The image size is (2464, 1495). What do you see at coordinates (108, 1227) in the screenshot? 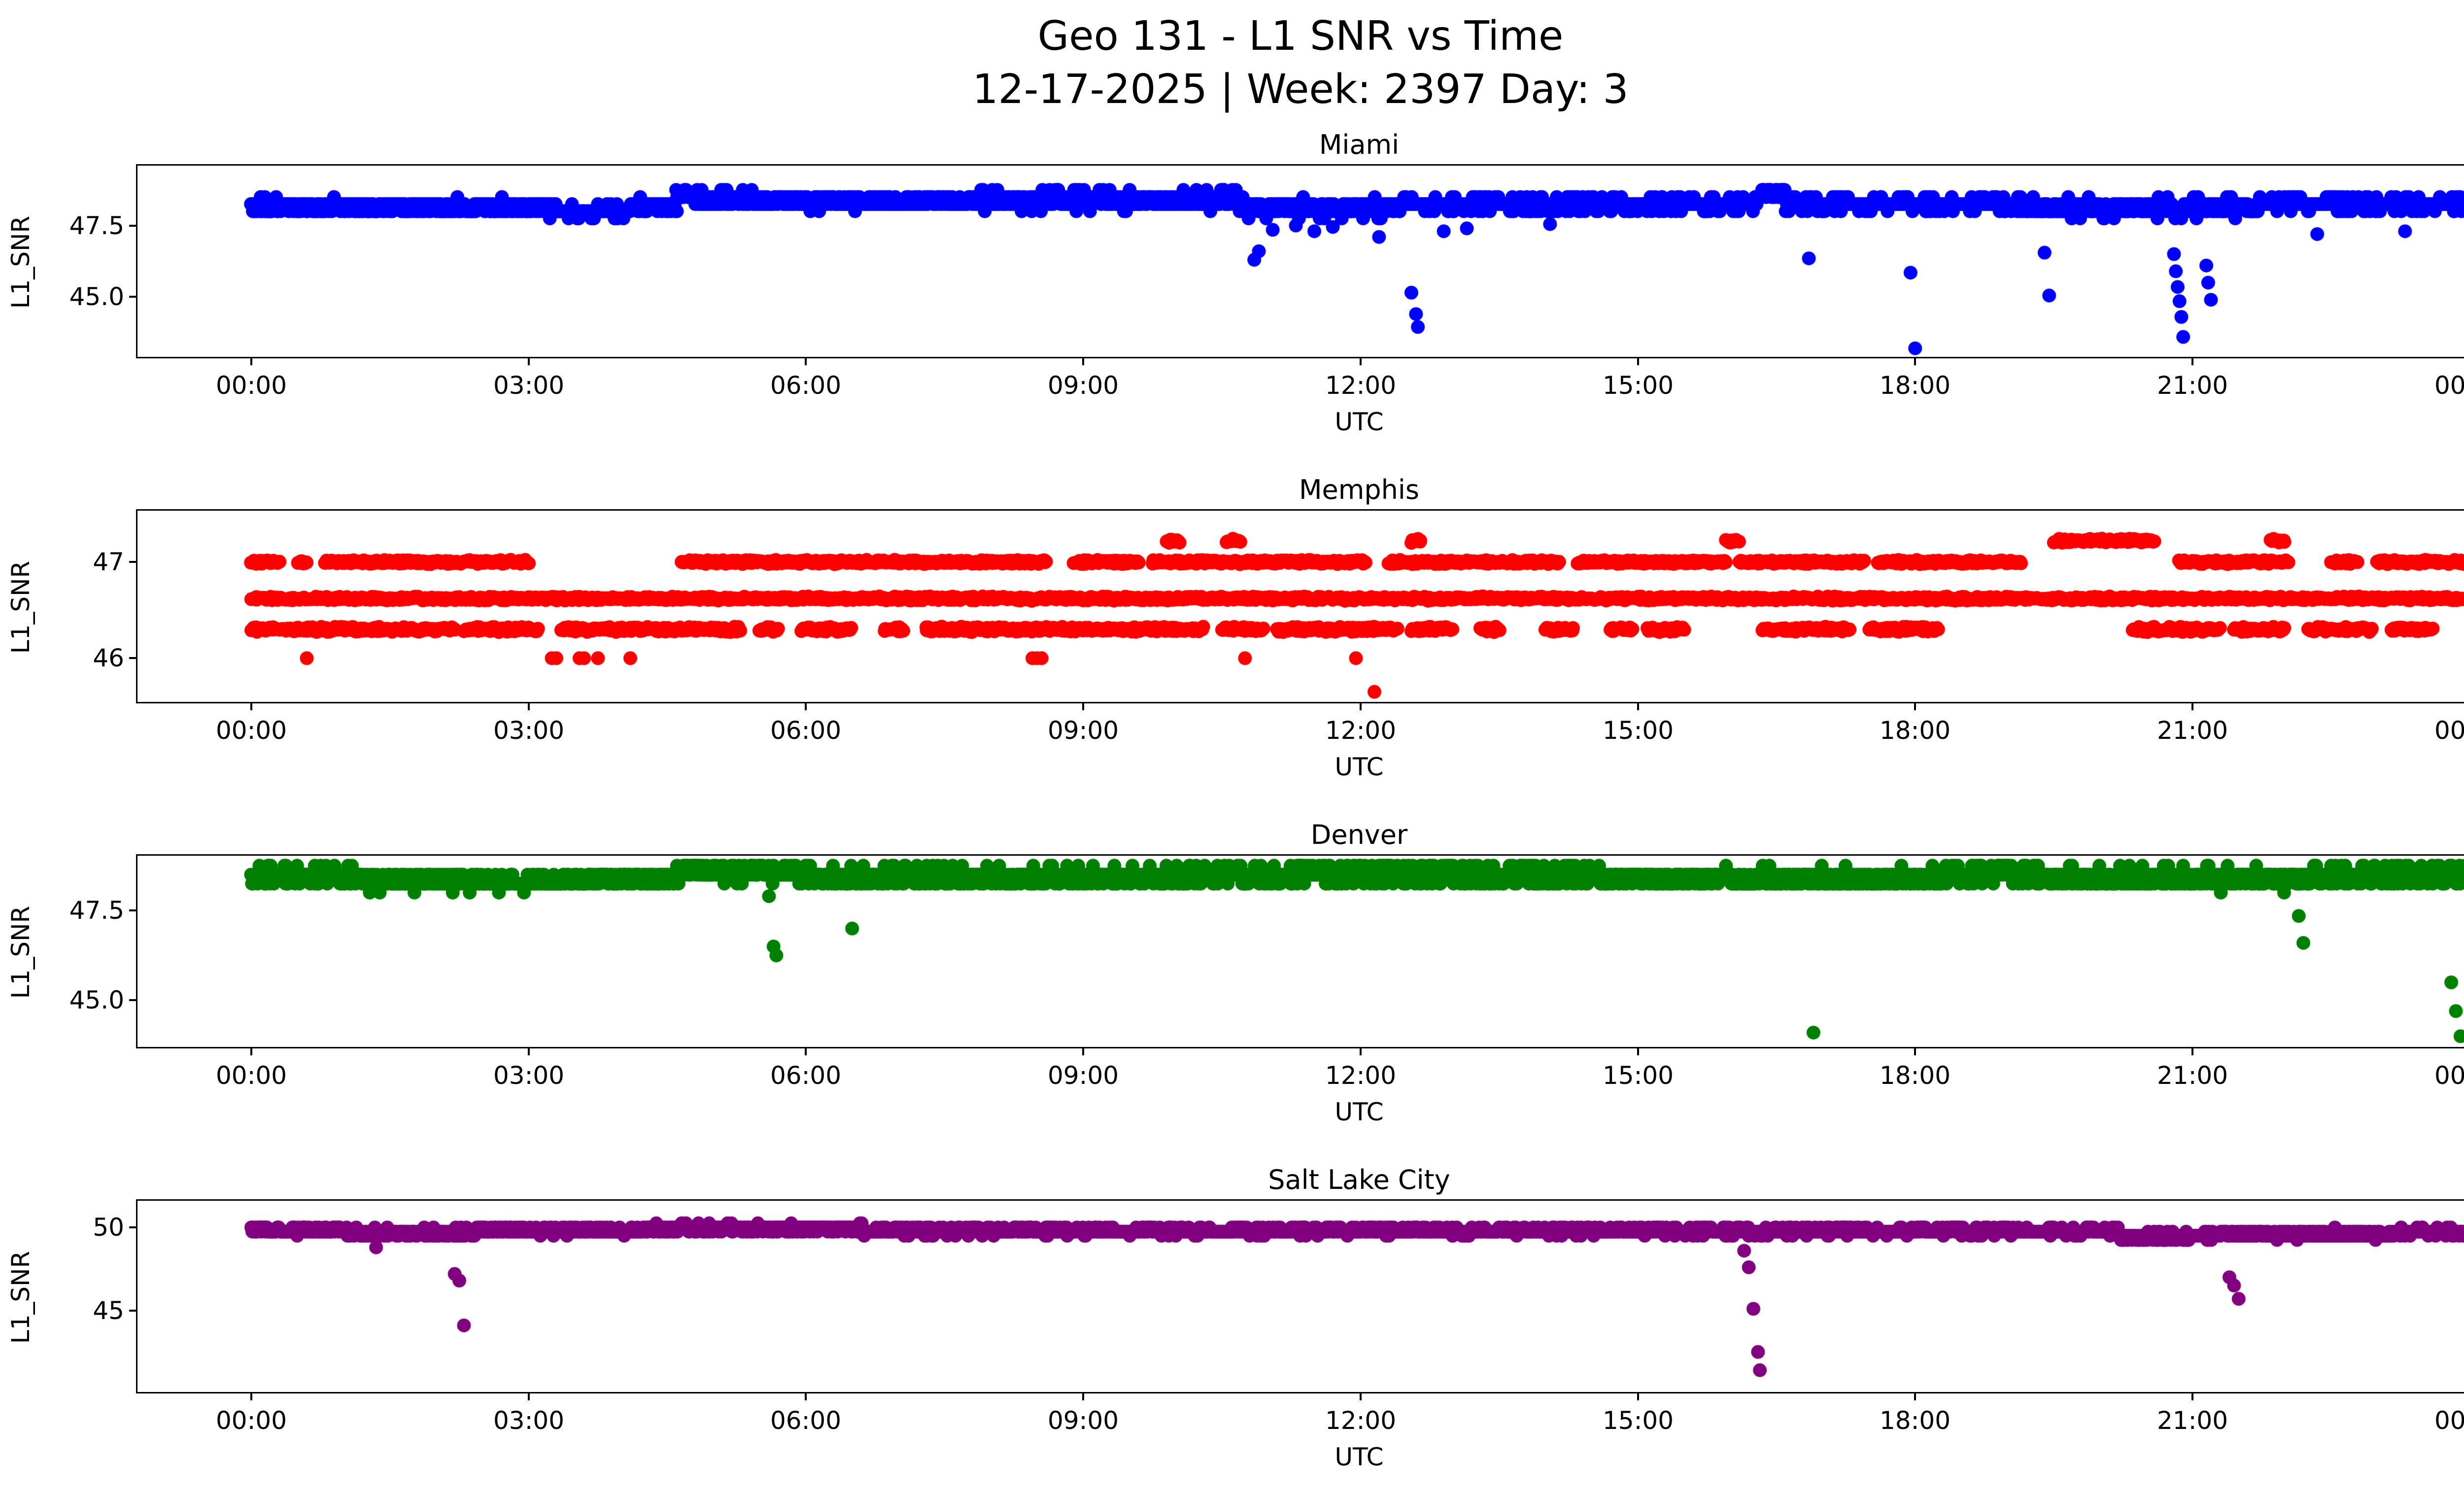
I see `y-tick-label: 50` at bounding box center [108, 1227].